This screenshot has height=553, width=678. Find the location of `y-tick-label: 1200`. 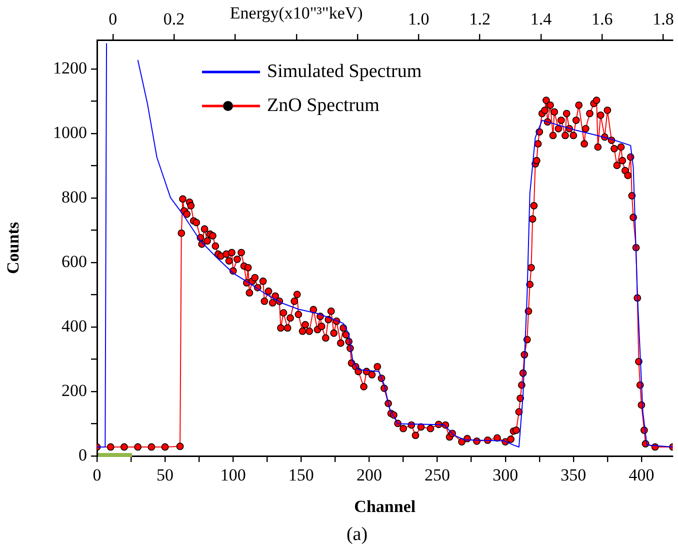

y-tick-label: 1200 is located at coordinates (70, 68).